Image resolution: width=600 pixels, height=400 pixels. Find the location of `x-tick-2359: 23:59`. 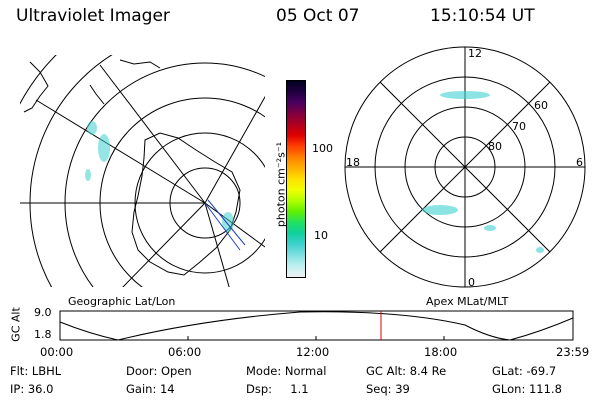

x-tick-2359: 23:59 is located at coordinates (573, 352).